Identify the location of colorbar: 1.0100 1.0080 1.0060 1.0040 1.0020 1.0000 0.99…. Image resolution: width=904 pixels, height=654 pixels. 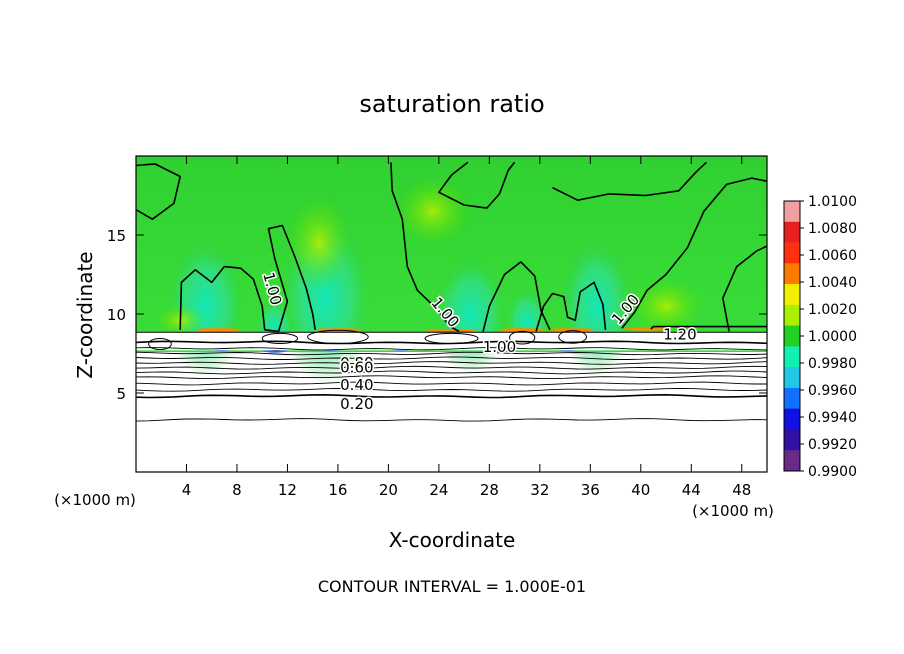
(820, 337).